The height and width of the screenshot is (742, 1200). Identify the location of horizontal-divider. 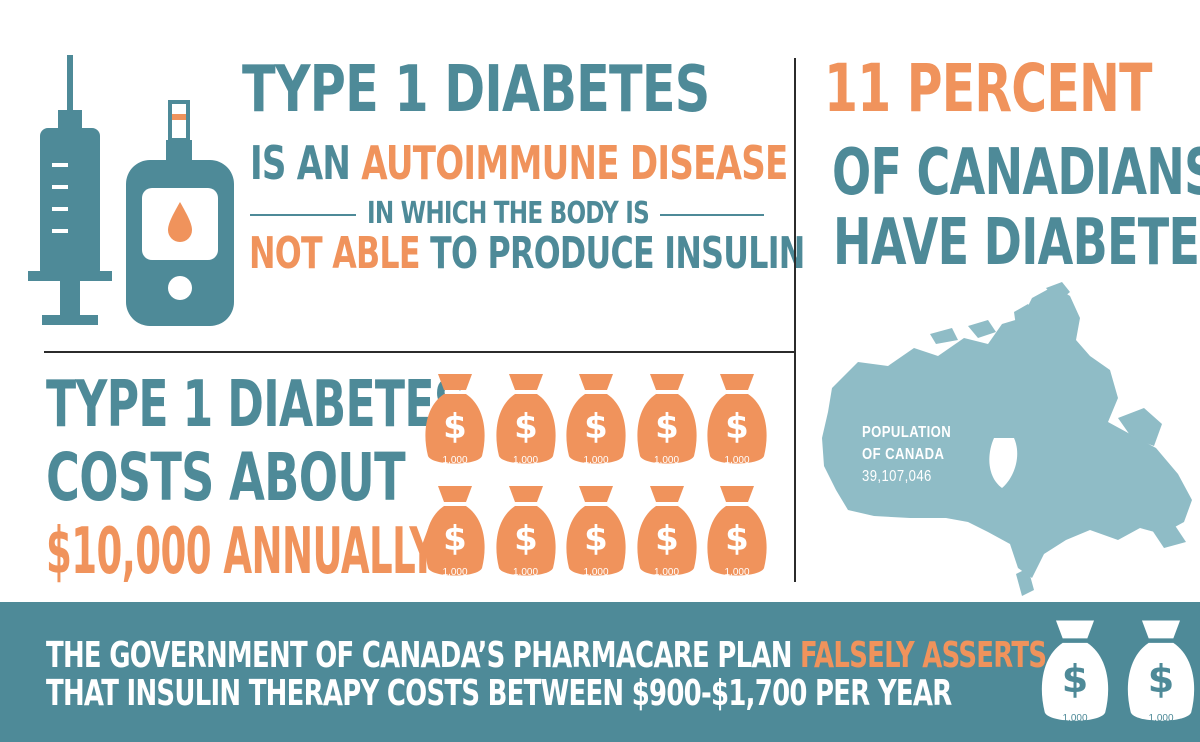
(419, 352).